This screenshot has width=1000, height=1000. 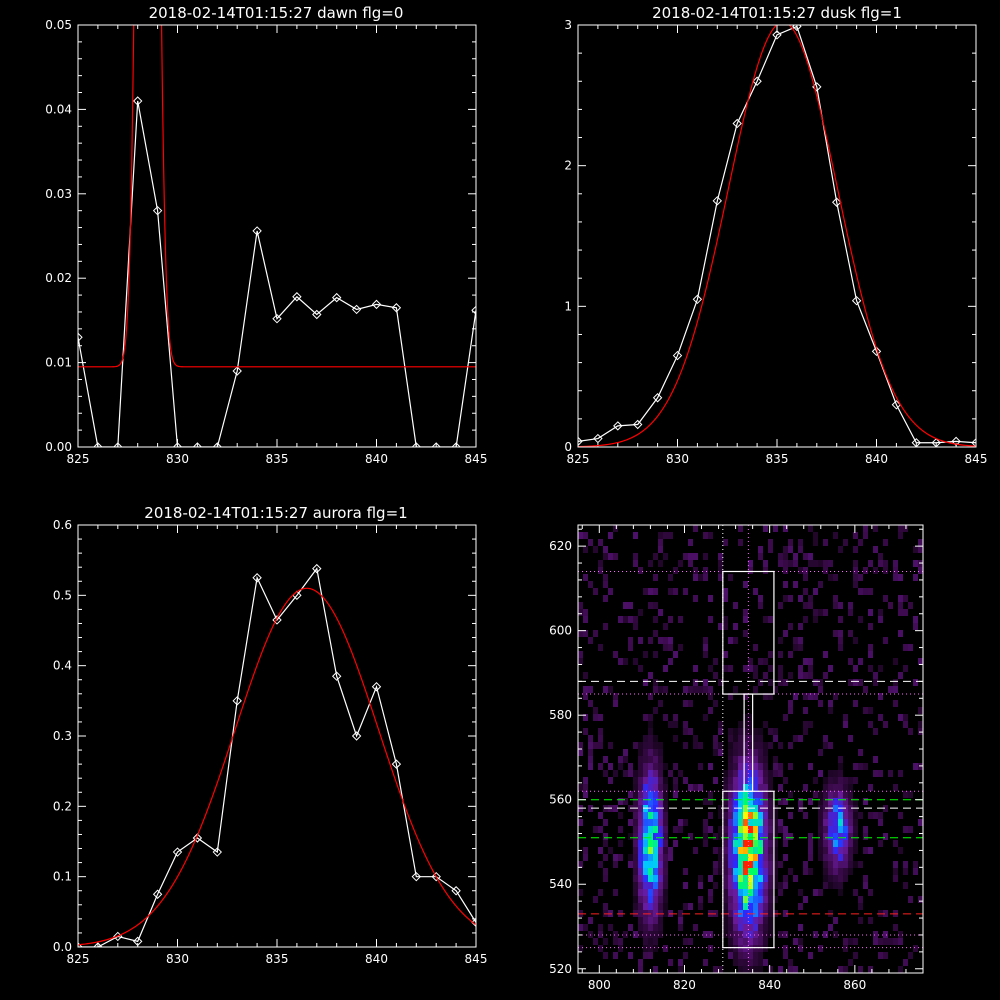 I want to click on y-tick-label: 0.3, so click(x=62, y=736).